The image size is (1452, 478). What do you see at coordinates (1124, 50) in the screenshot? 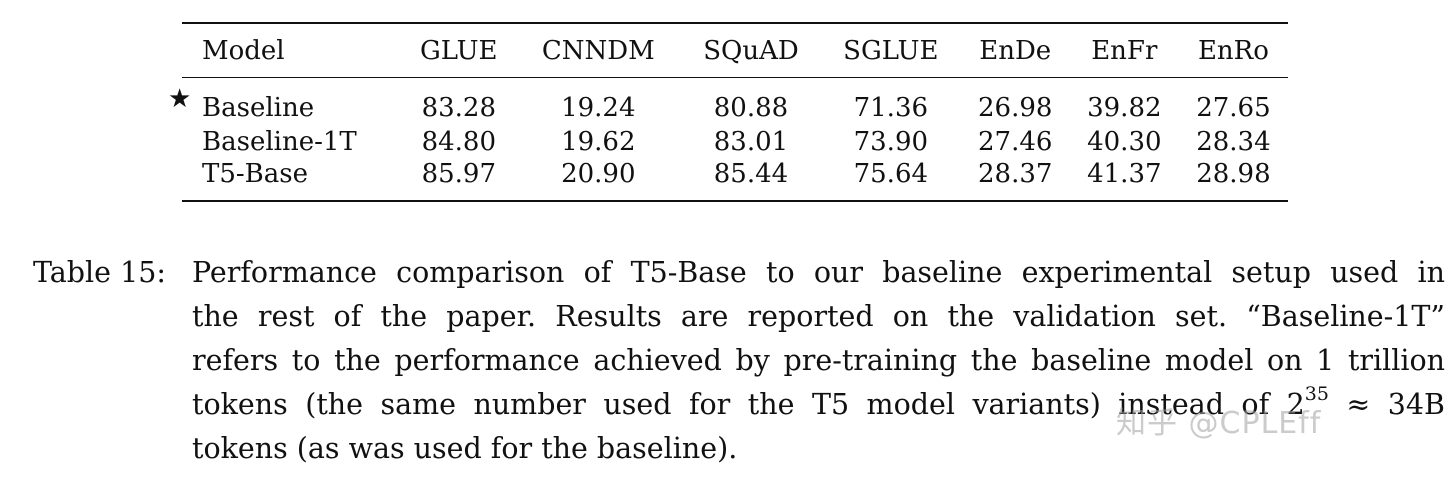
I see `header-enfr: EnFr` at bounding box center [1124, 50].